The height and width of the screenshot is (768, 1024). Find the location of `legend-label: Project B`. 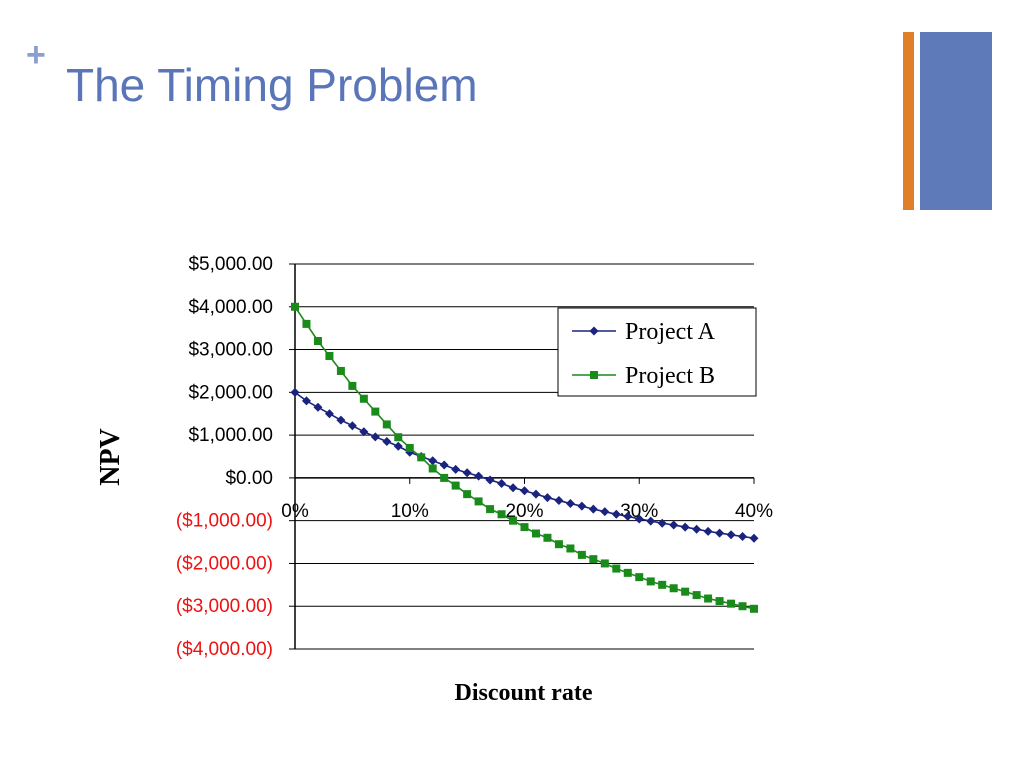

legend-label: Project B is located at coordinates (670, 376).